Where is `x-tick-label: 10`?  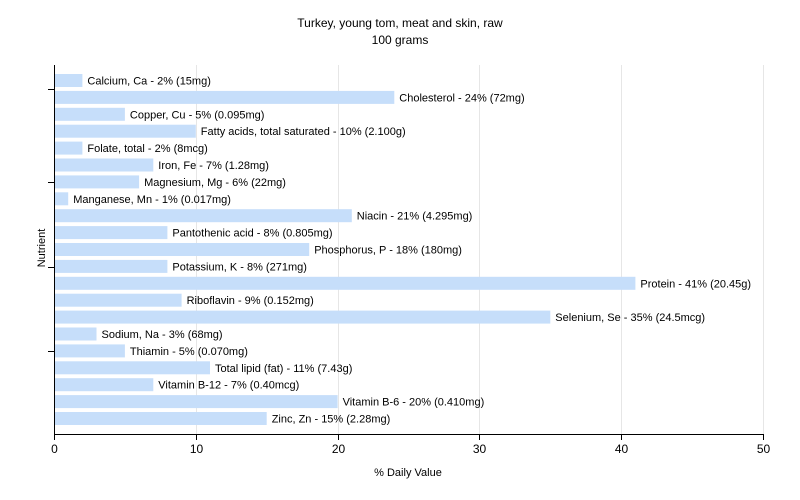
x-tick-label: 10 is located at coordinates (197, 449).